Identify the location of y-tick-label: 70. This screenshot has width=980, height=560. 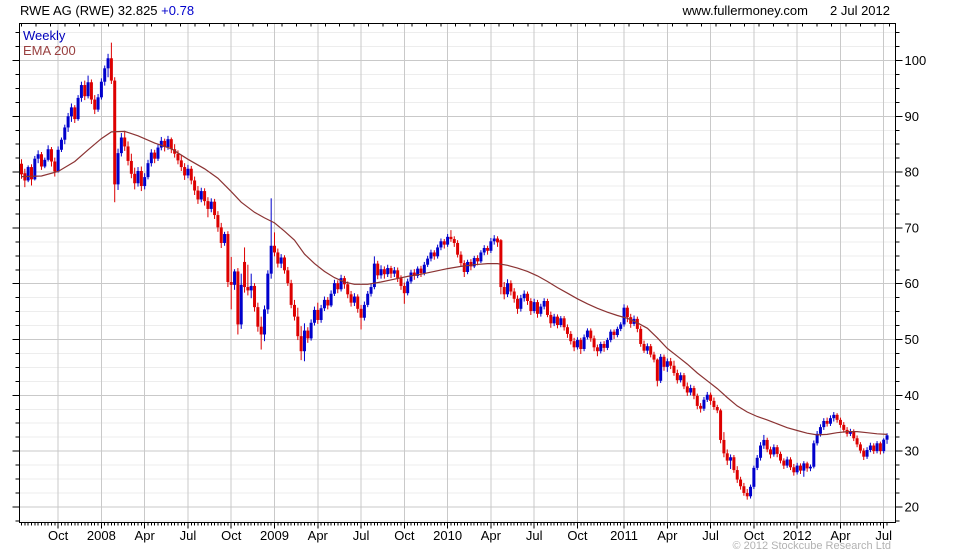
(912, 227).